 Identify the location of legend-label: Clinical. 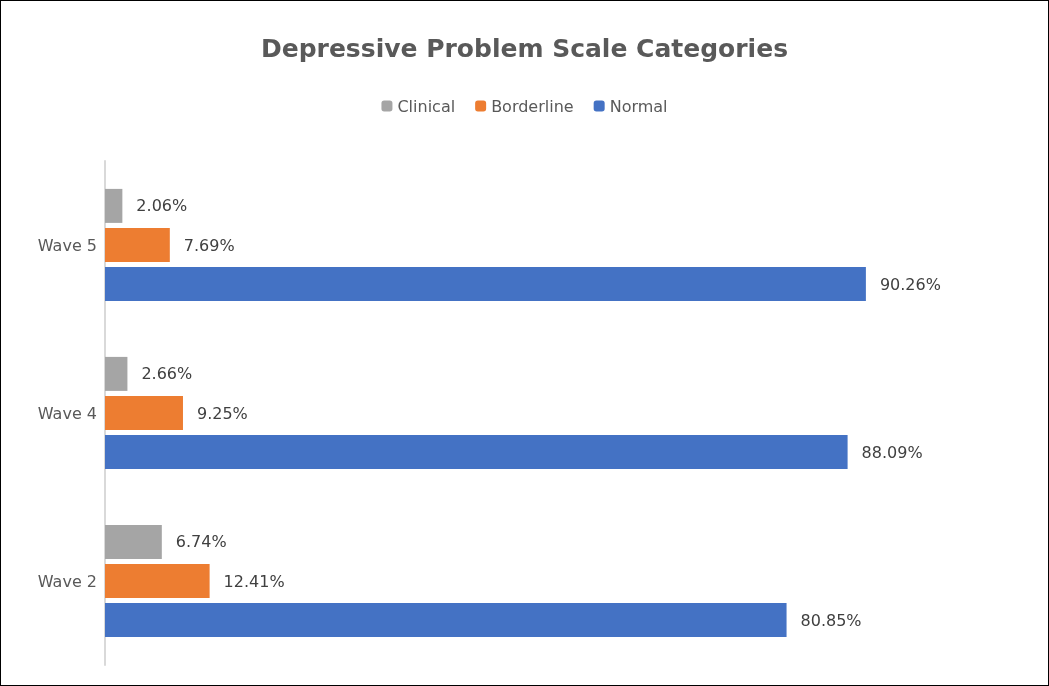
(426, 106).